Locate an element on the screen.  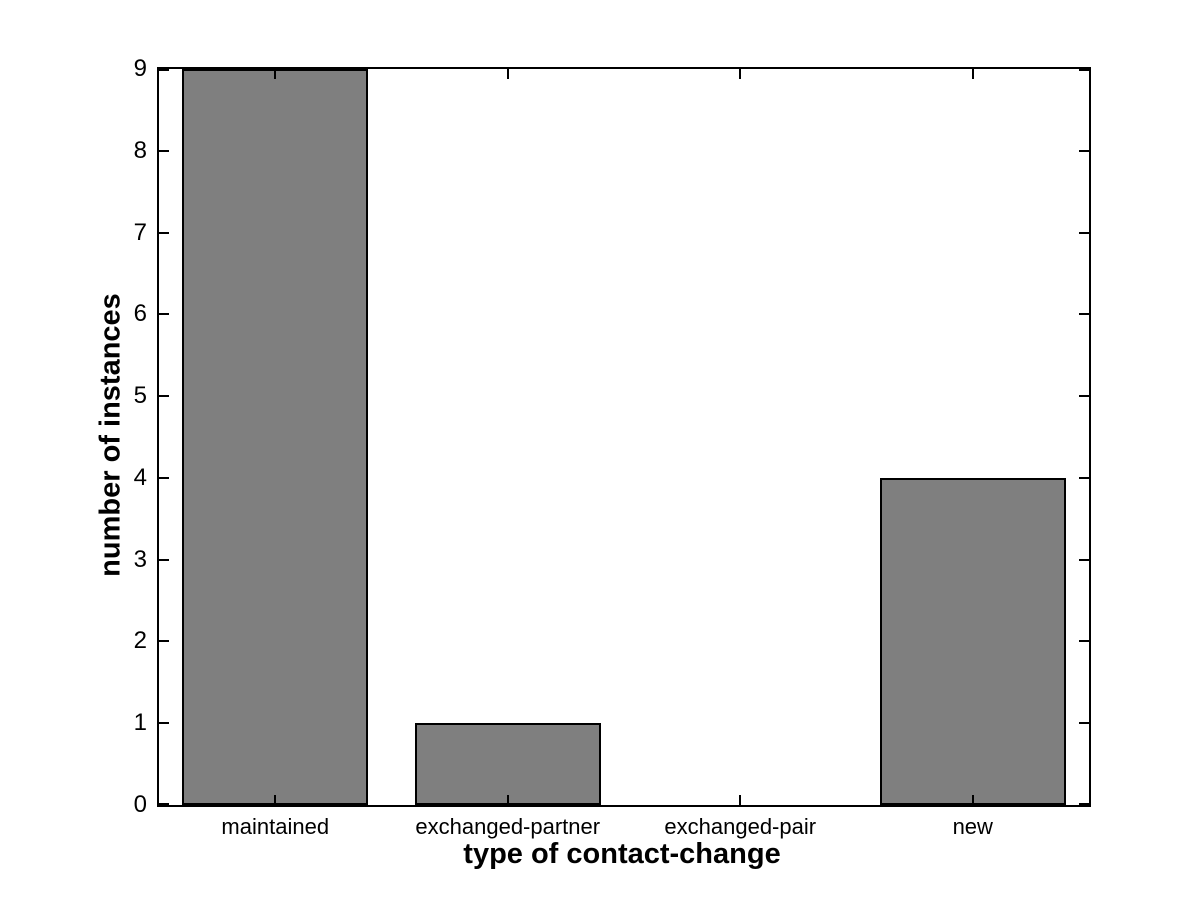
x-tick-label-new: new is located at coordinates (972, 826).